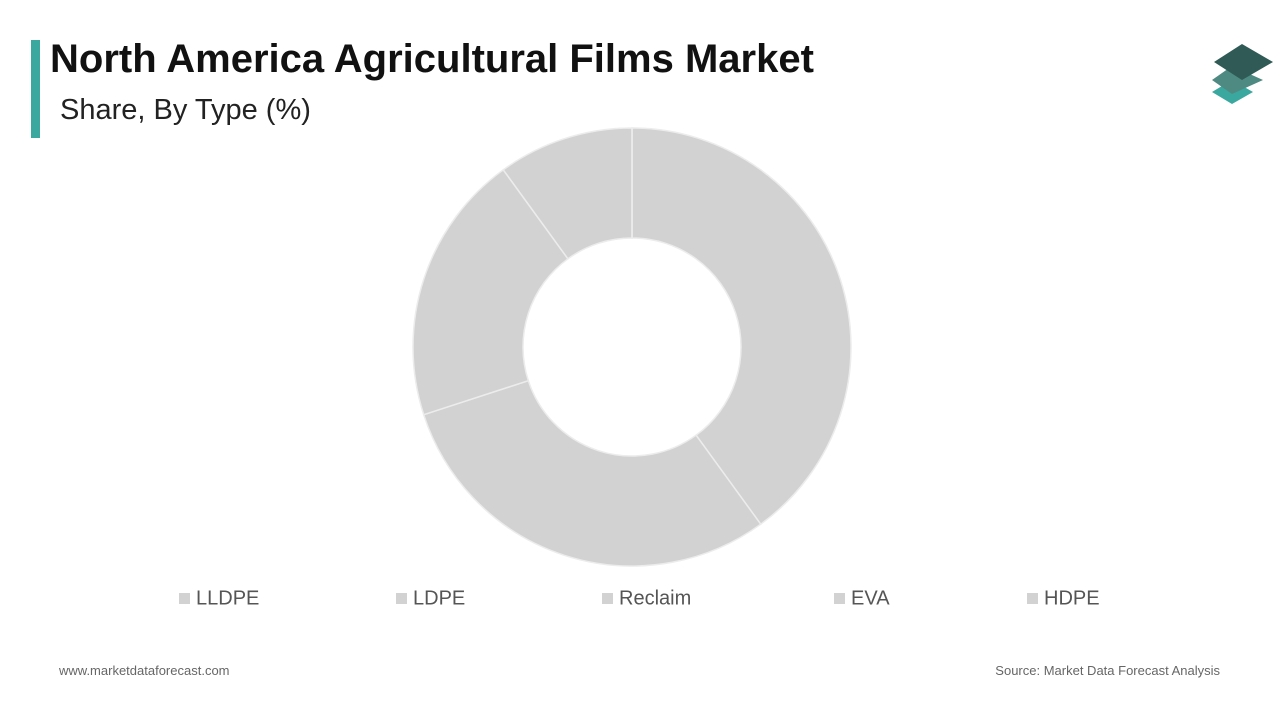 This screenshot has height=720, width=1280. What do you see at coordinates (35, 89) in the screenshot?
I see `title-accent` at bounding box center [35, 89].